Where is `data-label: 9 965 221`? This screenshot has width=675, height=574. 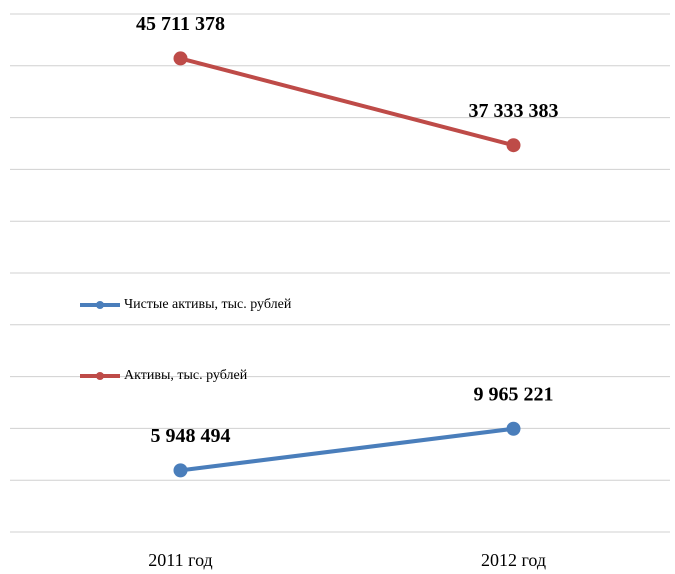 data-label: 9 965 221 is located at coordinates (514, 394).